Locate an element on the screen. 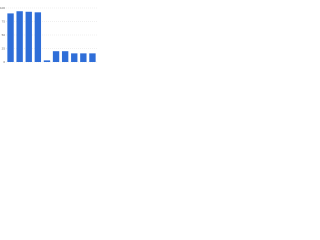 This screenshot has width=320, height=240. y-tick-label: 75 is located at coordinates (4, 21).